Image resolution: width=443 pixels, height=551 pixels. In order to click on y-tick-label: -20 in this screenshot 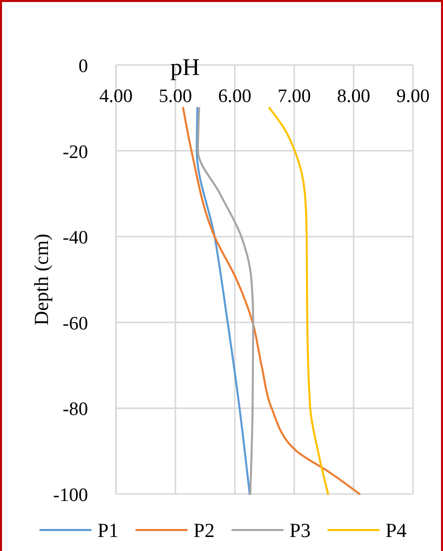, I will do `click(75, 152)`.